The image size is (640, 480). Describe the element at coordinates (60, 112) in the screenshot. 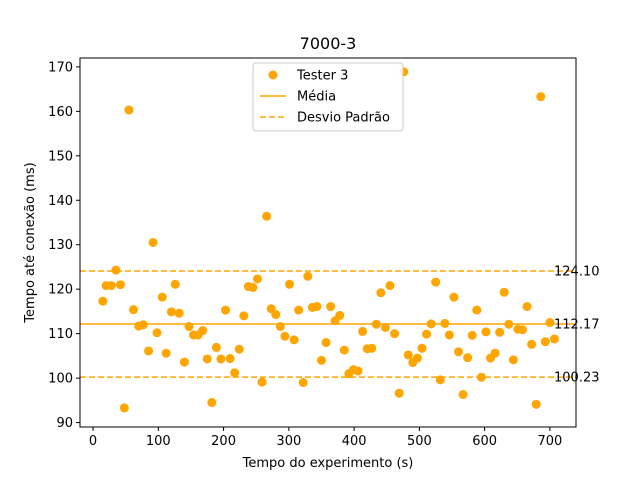

I see `y-tick-label: 160` at that location.